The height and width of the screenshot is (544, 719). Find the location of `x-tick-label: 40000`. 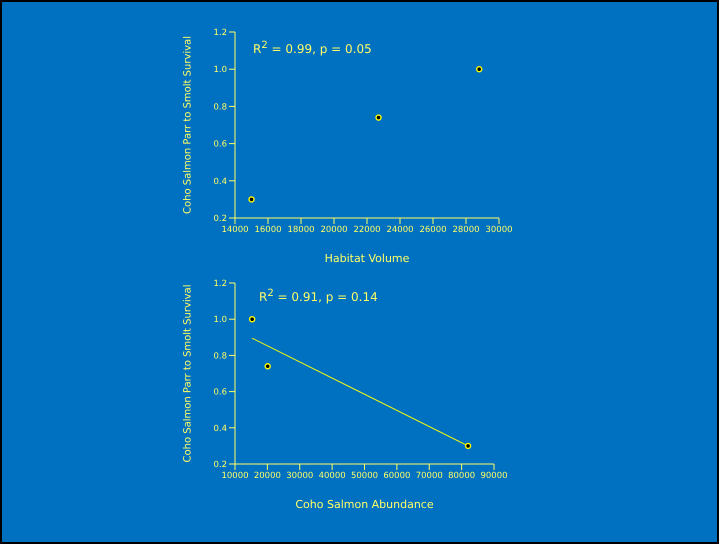

x-tick-label: 40000 is located at coordinates (332, 476).